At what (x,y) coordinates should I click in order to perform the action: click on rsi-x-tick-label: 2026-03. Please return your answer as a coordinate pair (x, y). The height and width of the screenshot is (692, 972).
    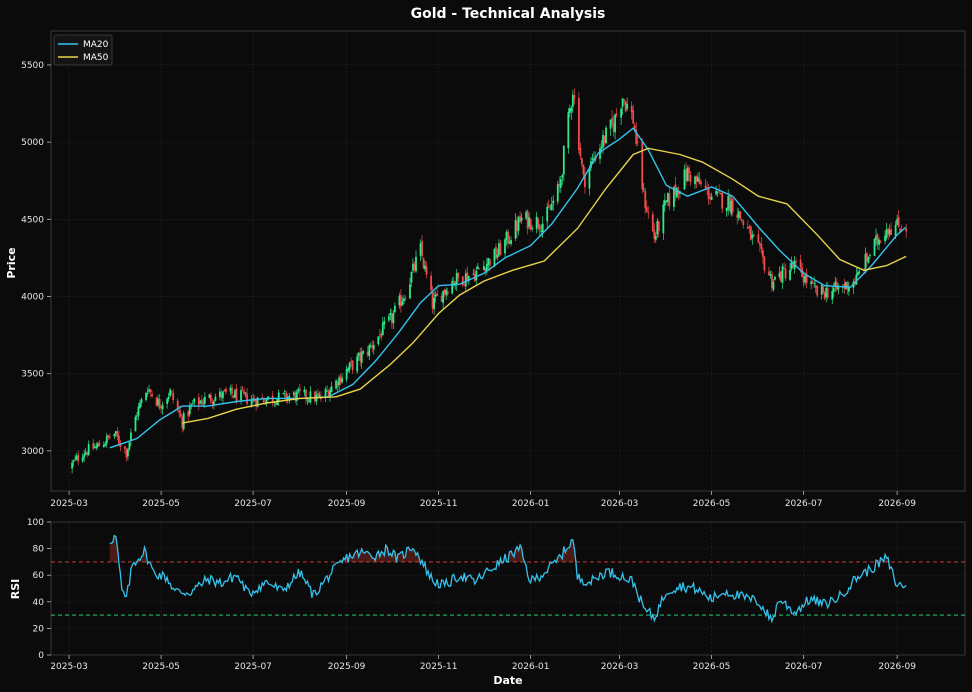
    Looking at the image, I should click on (620, 667).